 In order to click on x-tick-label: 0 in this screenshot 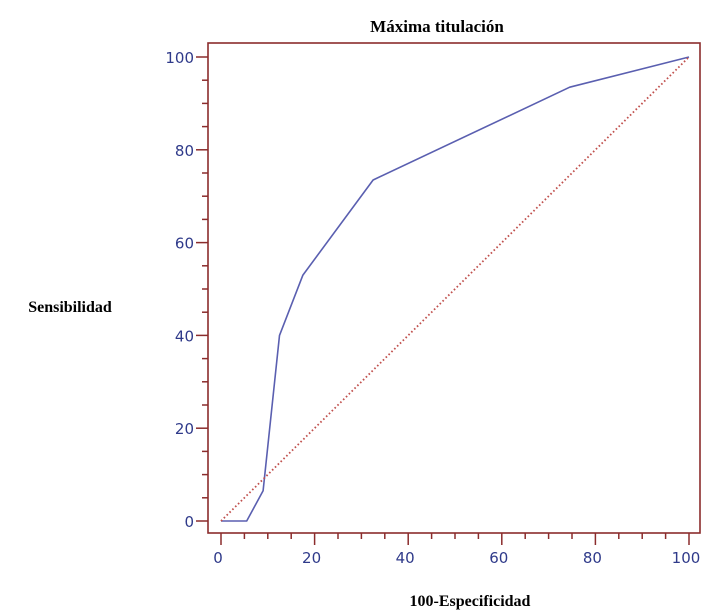, I will do `click(218, 558)`.